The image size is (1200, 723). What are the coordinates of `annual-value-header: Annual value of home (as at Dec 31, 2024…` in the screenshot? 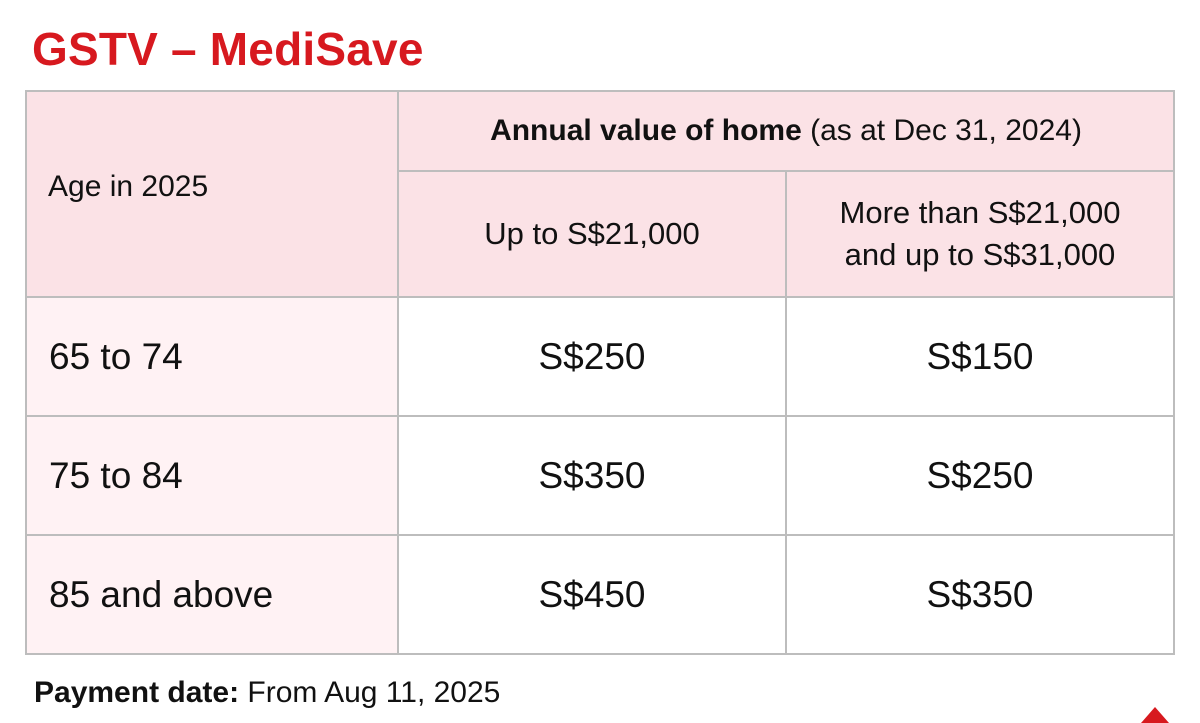 It's located at (786, 131).